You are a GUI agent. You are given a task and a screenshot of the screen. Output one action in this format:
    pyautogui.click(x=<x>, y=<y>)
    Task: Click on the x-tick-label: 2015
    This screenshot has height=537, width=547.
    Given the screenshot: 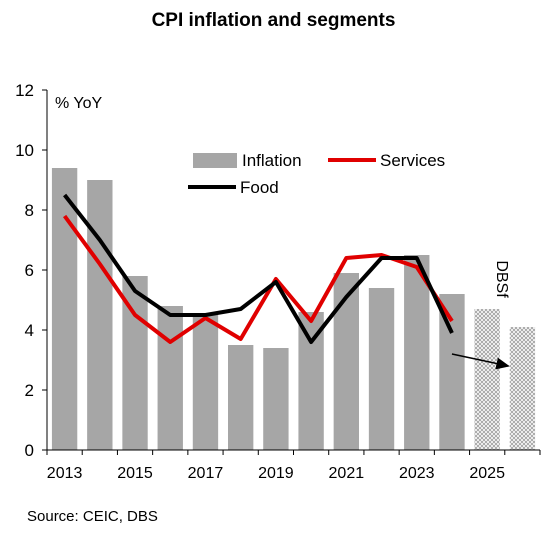 What is the action you would take?
    pyautogui.click(x=135, y=473)
    